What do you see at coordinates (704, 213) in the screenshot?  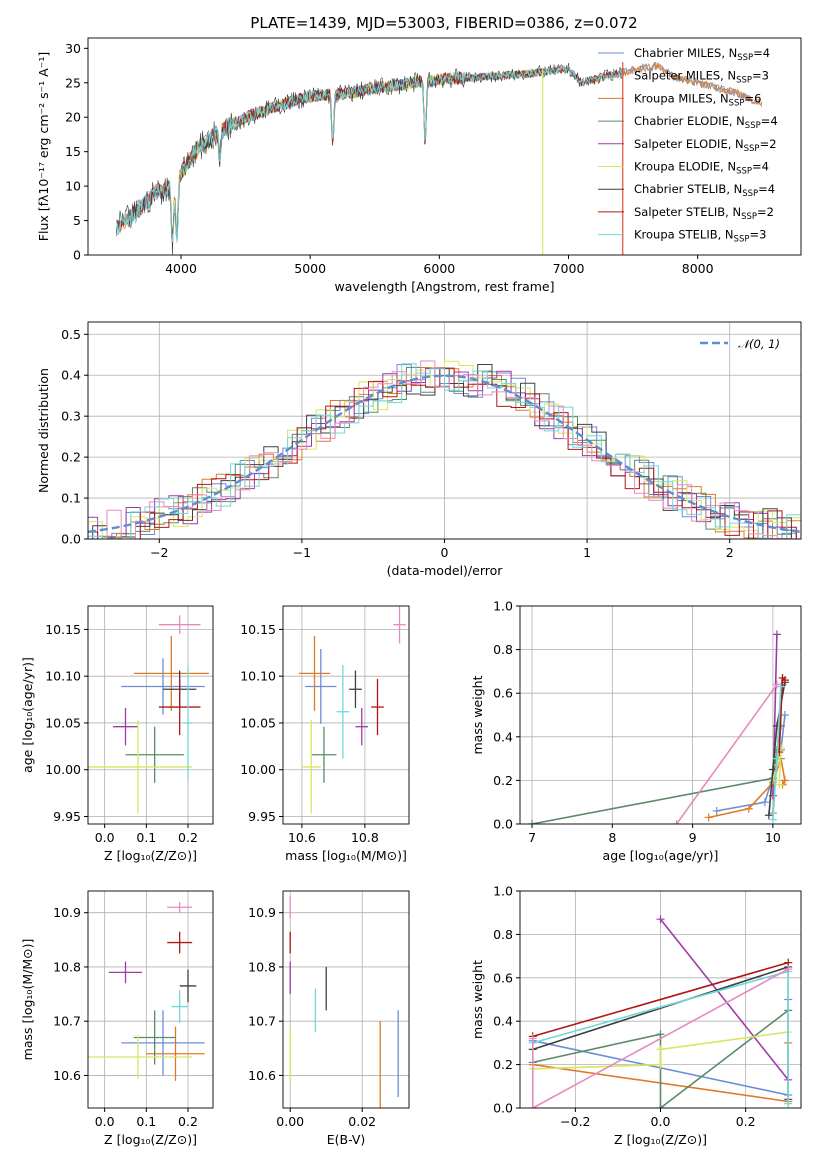 I see `legend-entry: Salpeter STELIB, NSSP=2` at bounding box center [704, 213].